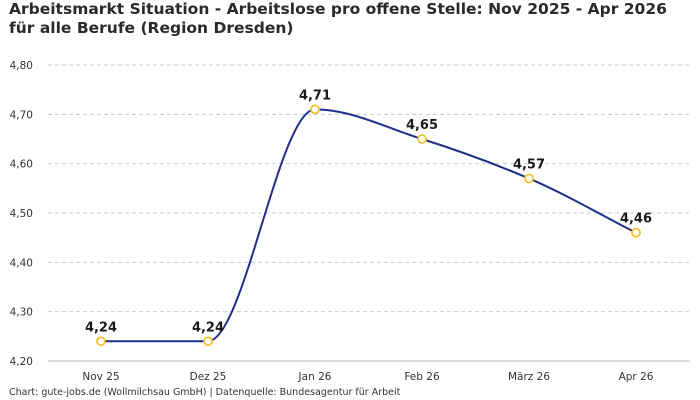  I want to click on y-tick-label: 4,50, so click(21, 214).